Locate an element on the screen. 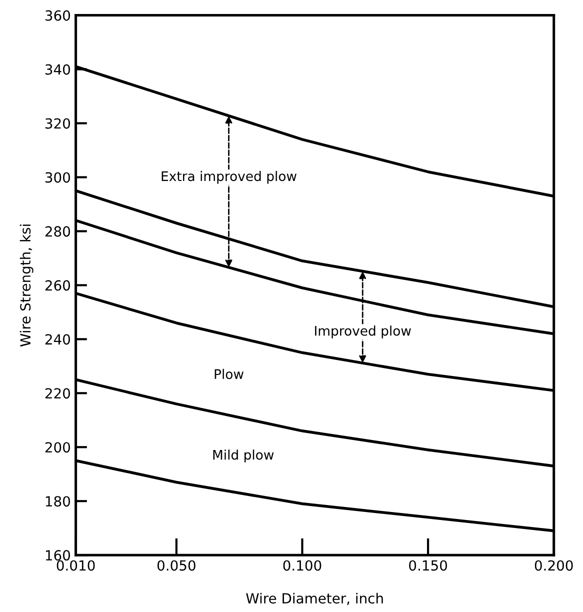  y-tick-label: 360 is located at coordinates (57, 15).